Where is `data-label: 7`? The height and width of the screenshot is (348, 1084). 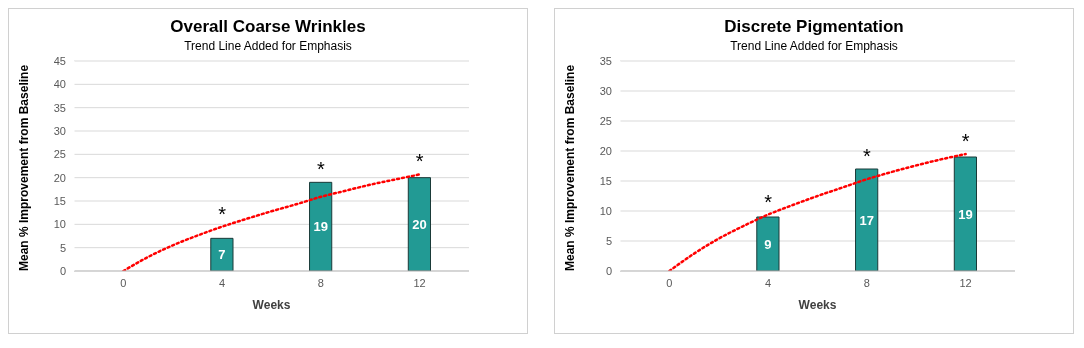
data-label: 7 is located at coordinates (222, 255).